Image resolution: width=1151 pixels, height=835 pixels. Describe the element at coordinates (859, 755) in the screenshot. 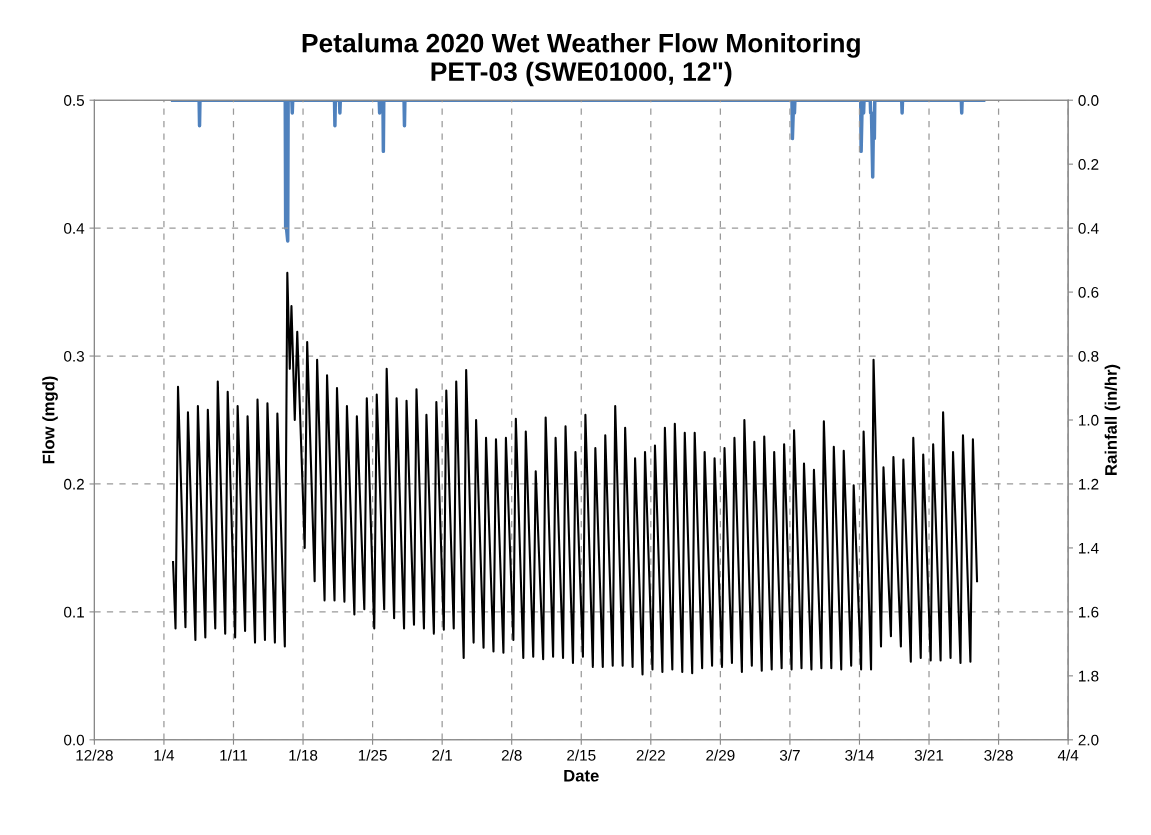

I see `x-tick-label: 3/14` at that location.